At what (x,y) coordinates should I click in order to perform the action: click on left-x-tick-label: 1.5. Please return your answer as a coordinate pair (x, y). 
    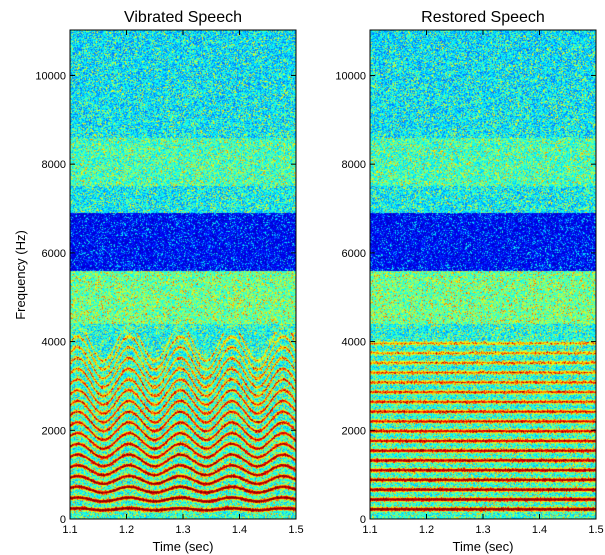
    Looking at the image, I should click on (295, 530).